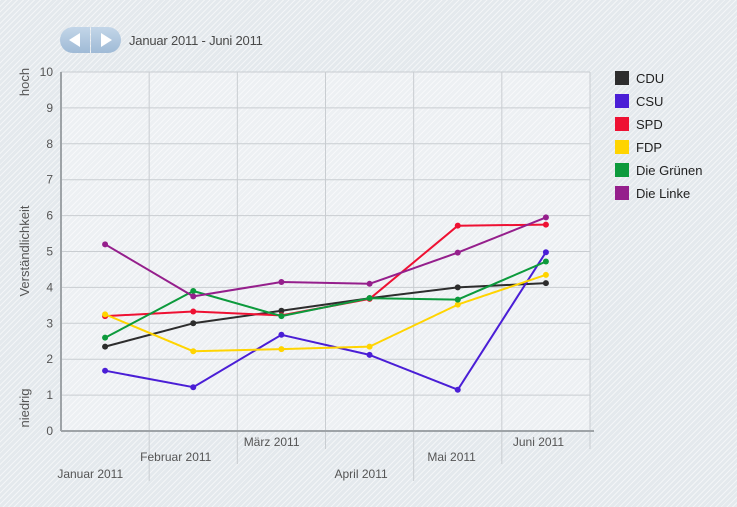  Describe the element at coordinates (451, 457) in the screenshot. I see `x-tick-label: Mai 2011` at that location.